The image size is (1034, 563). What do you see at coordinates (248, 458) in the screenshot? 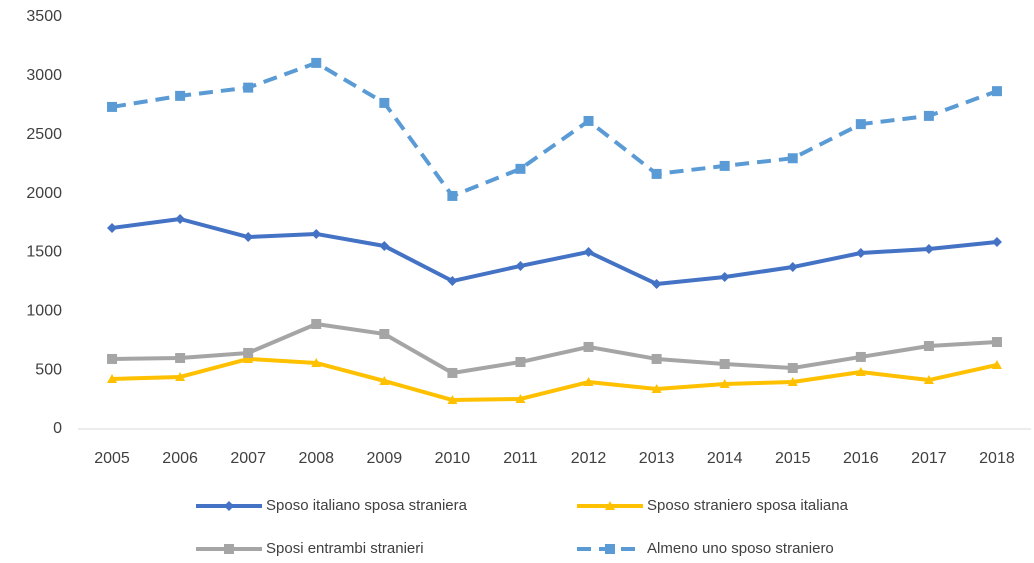
I see `x-tick-label: 2007` at bounding box center [248, 458].